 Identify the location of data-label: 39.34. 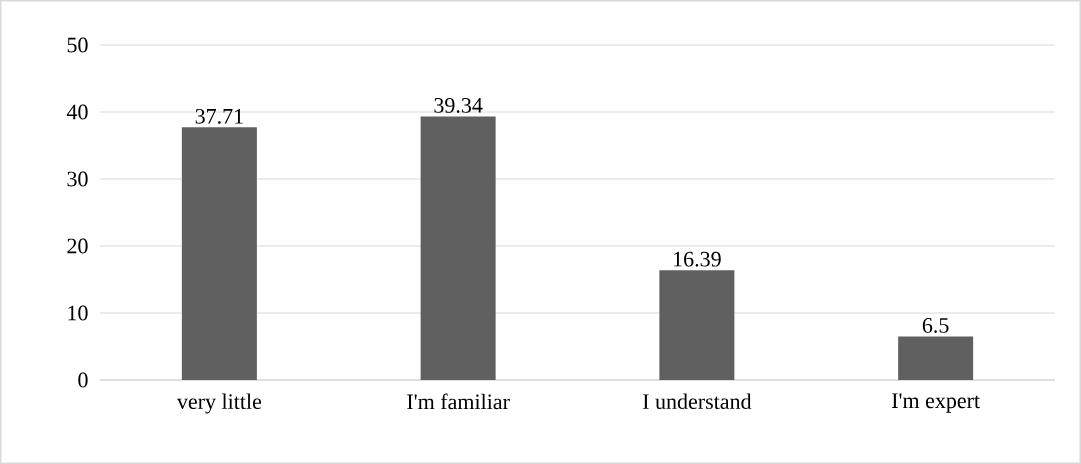
(458, 105).